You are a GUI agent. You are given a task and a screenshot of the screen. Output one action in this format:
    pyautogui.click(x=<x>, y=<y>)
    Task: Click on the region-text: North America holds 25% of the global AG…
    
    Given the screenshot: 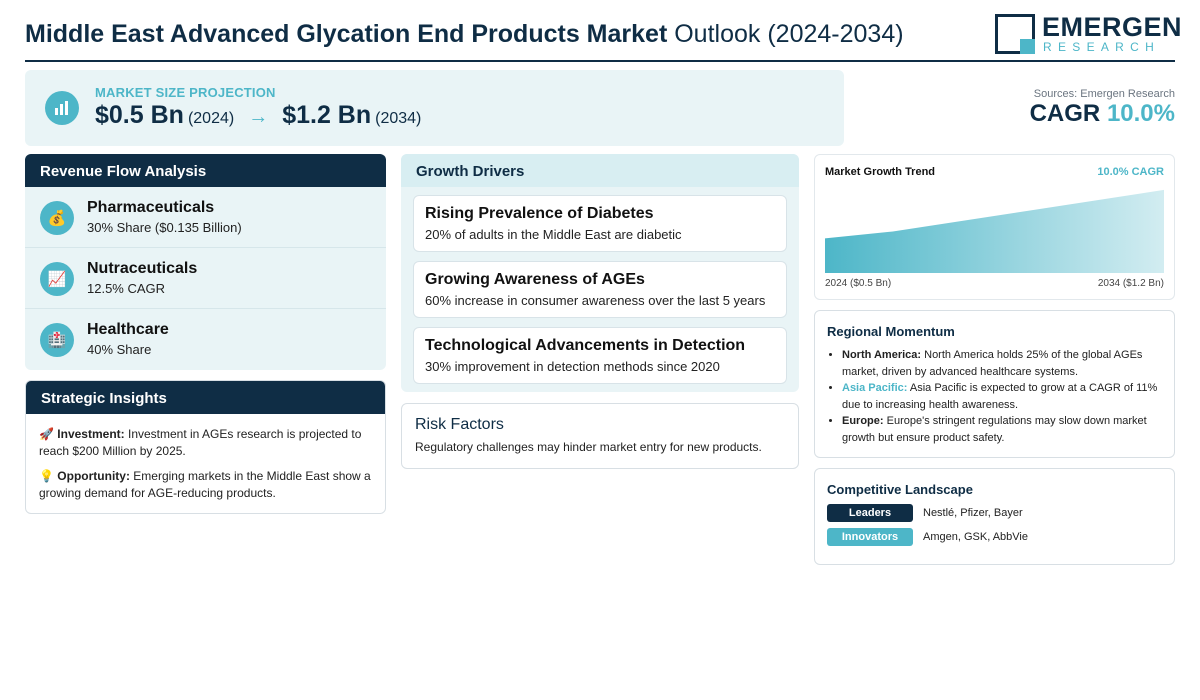 What is the action you would take?
    pyautogui.click(x=992, y=363)
    